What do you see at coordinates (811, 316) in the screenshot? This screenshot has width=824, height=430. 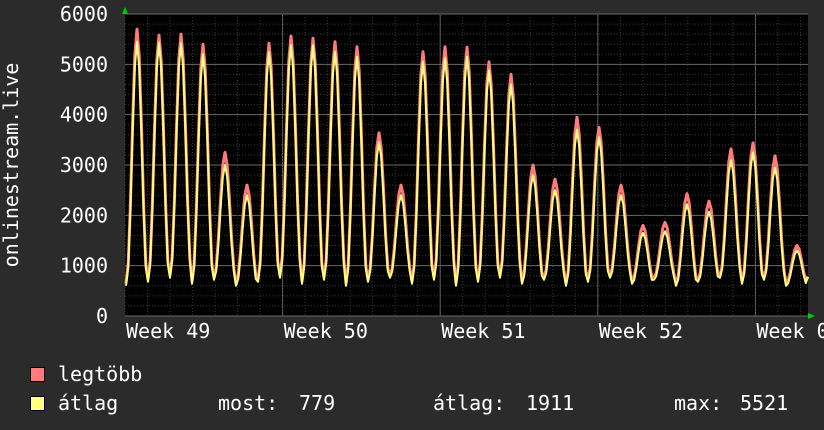 I see `axis-arrow-right` at bounding box center [811, 316].